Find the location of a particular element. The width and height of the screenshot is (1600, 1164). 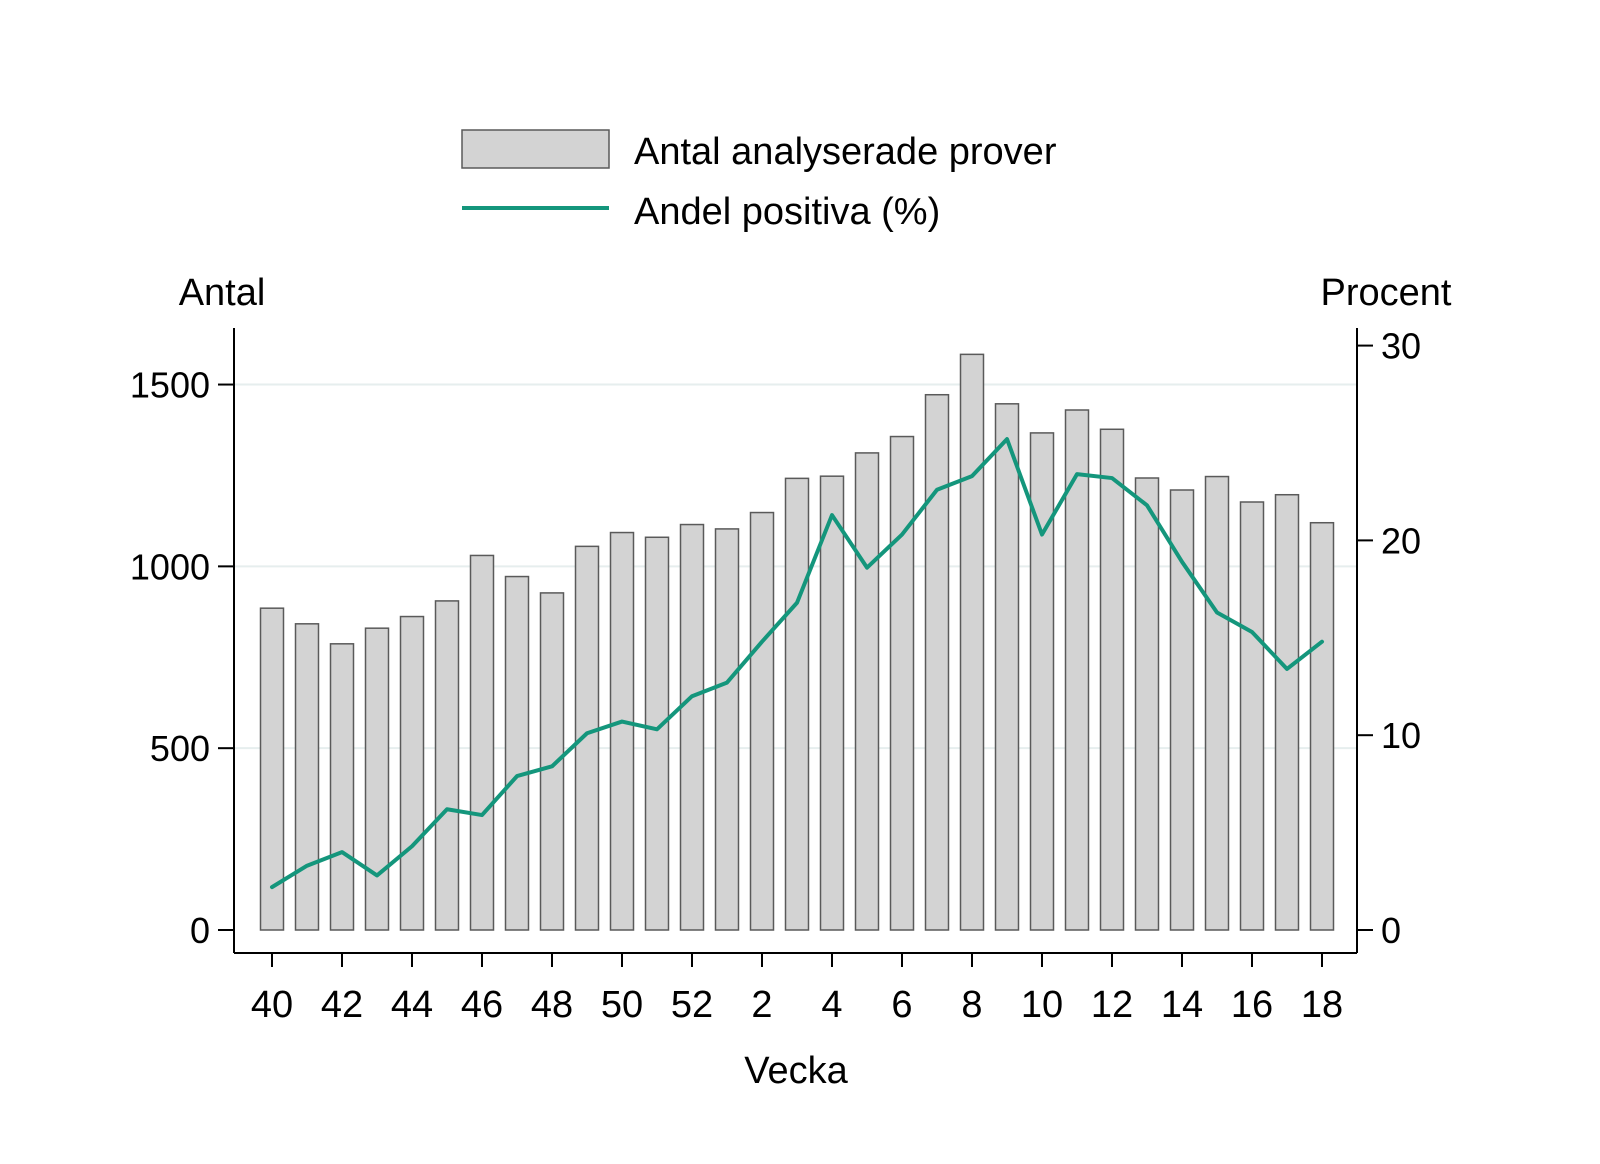

y-axis-right-label: Procent is located at coordinates (1386, 293).